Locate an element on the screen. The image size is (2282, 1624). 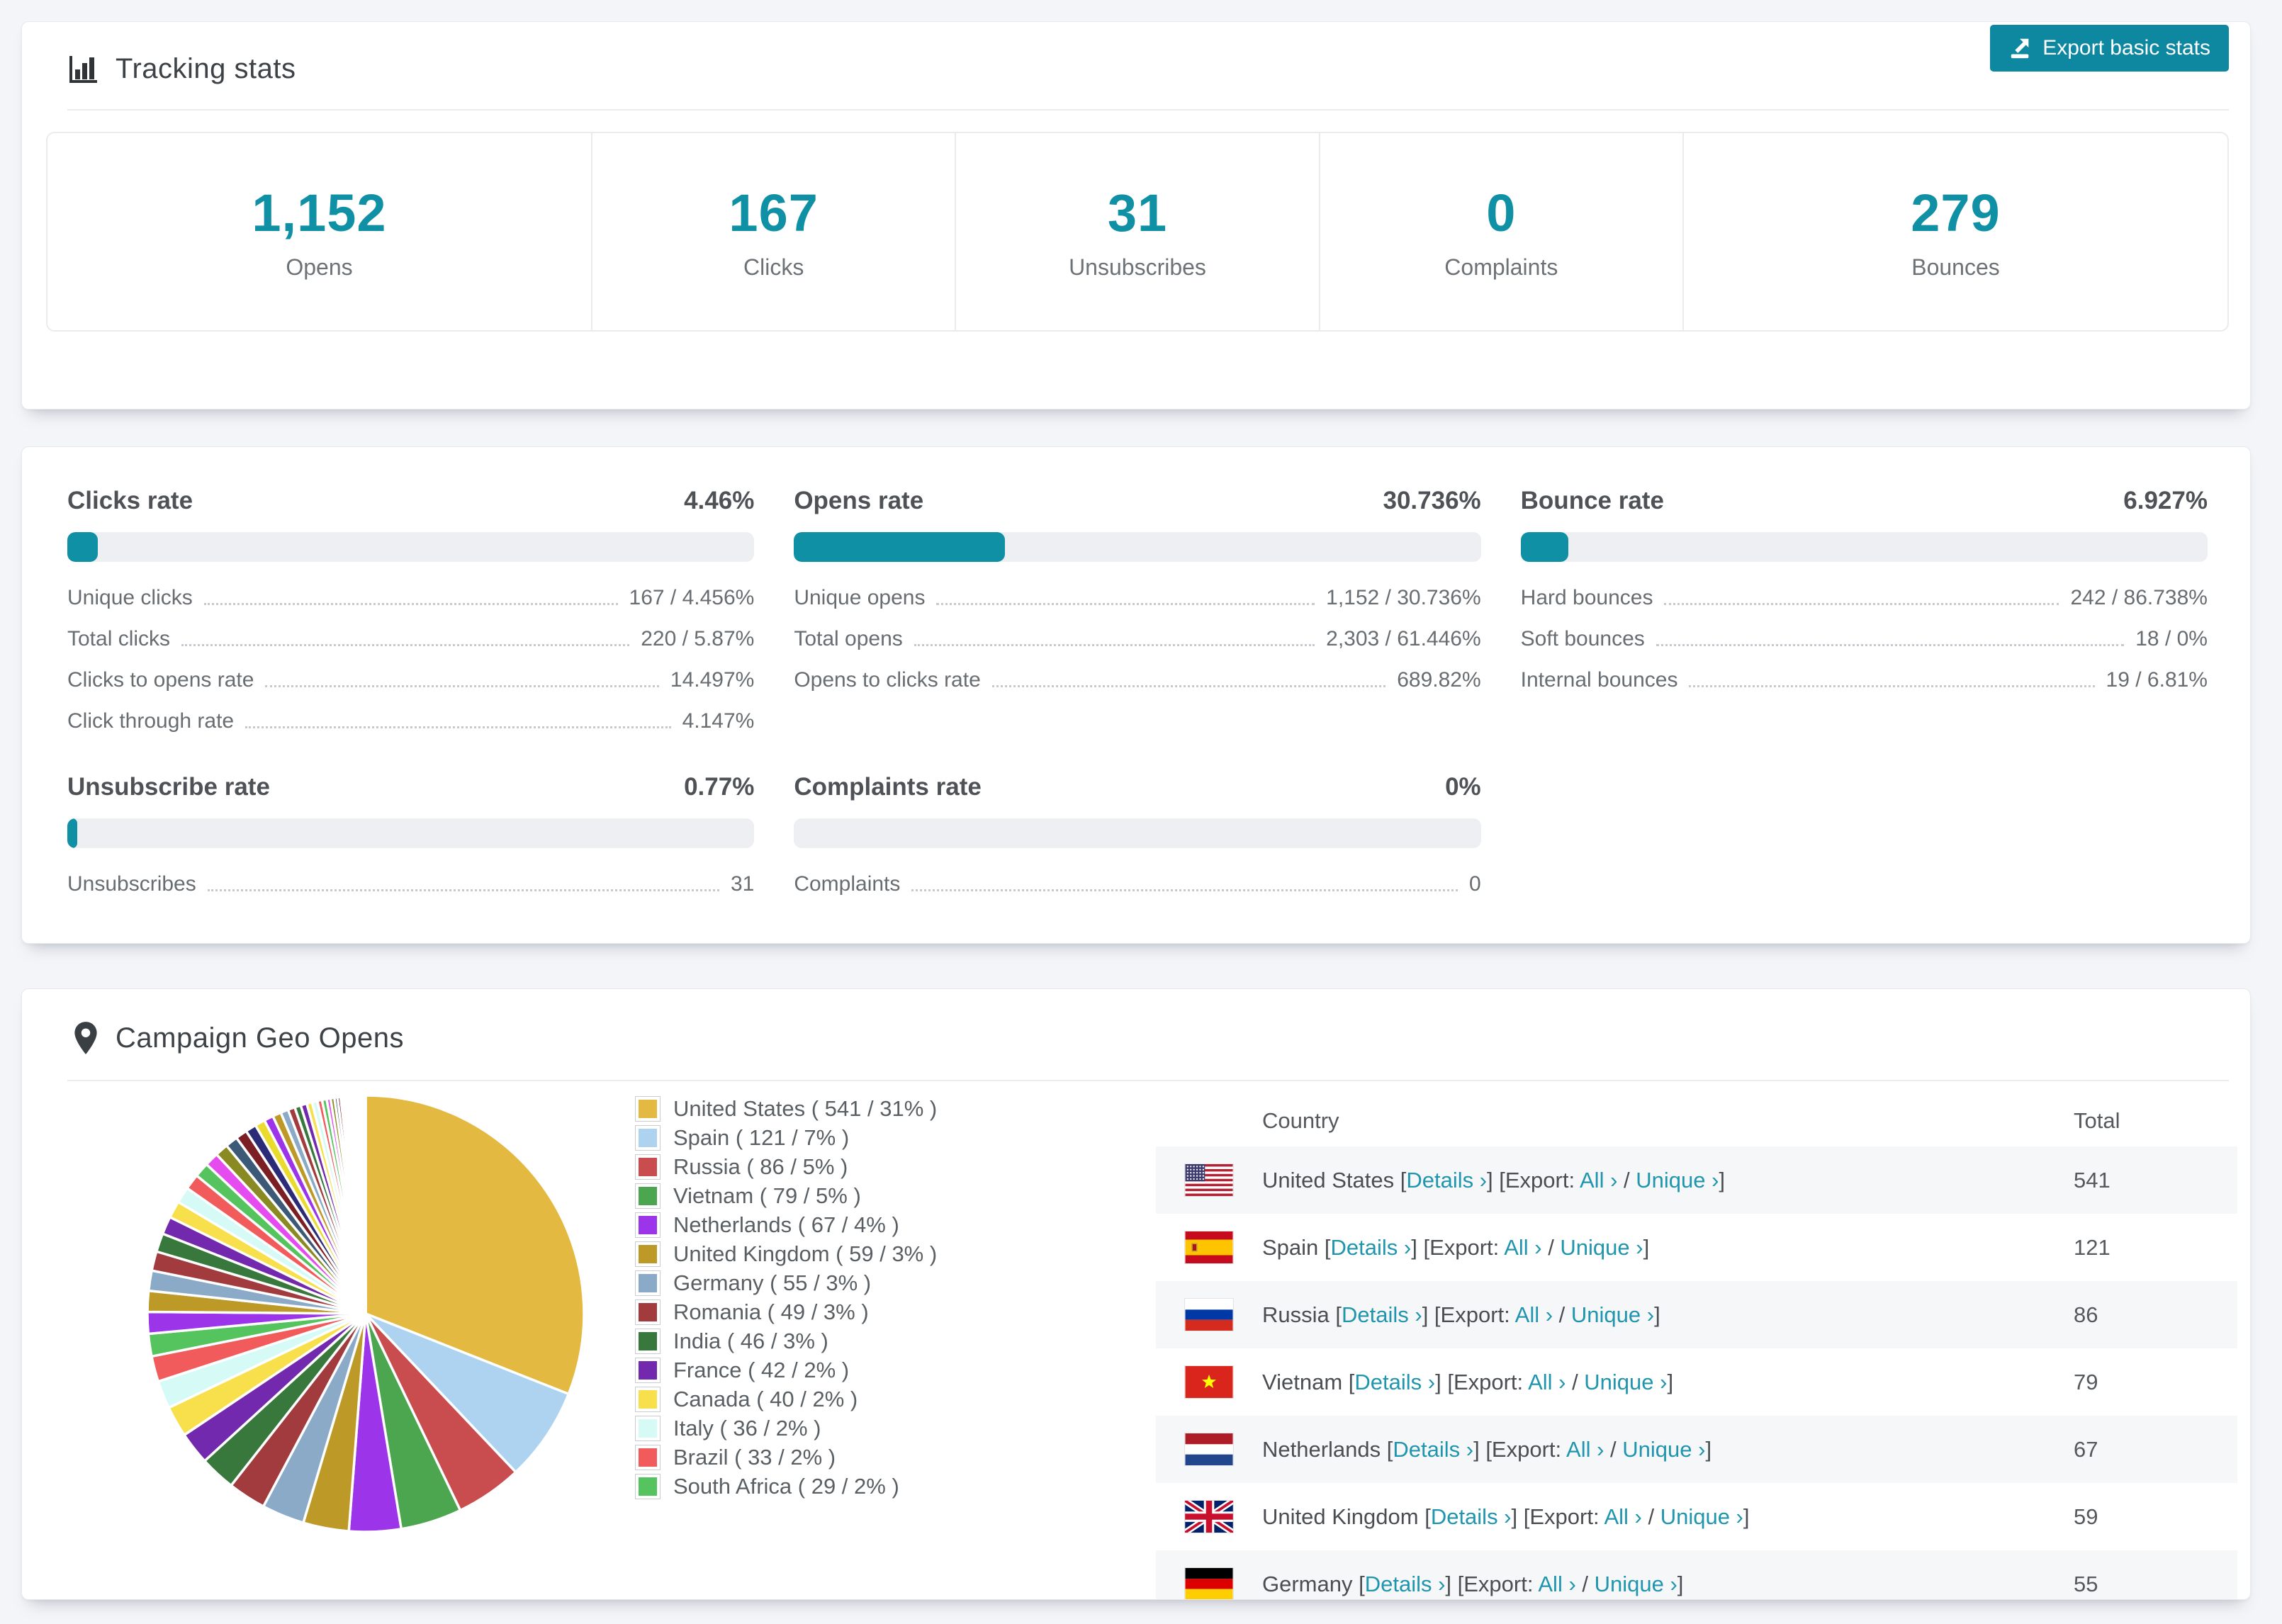
stat-label: Bounces is located at coordinates (1956, 267).